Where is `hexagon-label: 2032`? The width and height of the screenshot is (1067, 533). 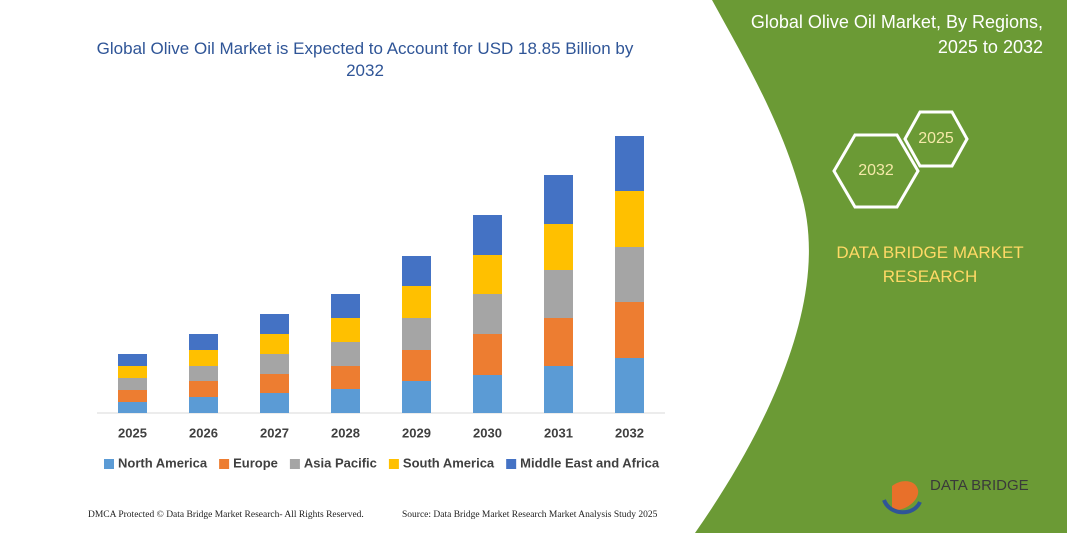
hexagon-label: 2032 is located at coordinates (876, 170).